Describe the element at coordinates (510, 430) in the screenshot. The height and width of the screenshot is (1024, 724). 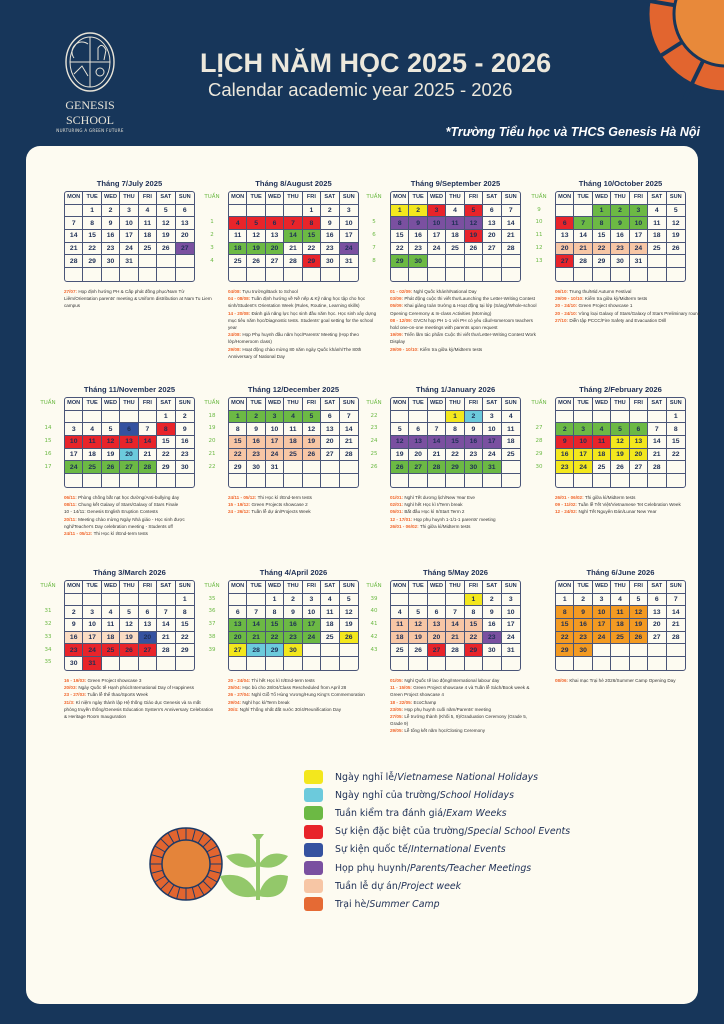
I see `day-cell: 11` at that location.